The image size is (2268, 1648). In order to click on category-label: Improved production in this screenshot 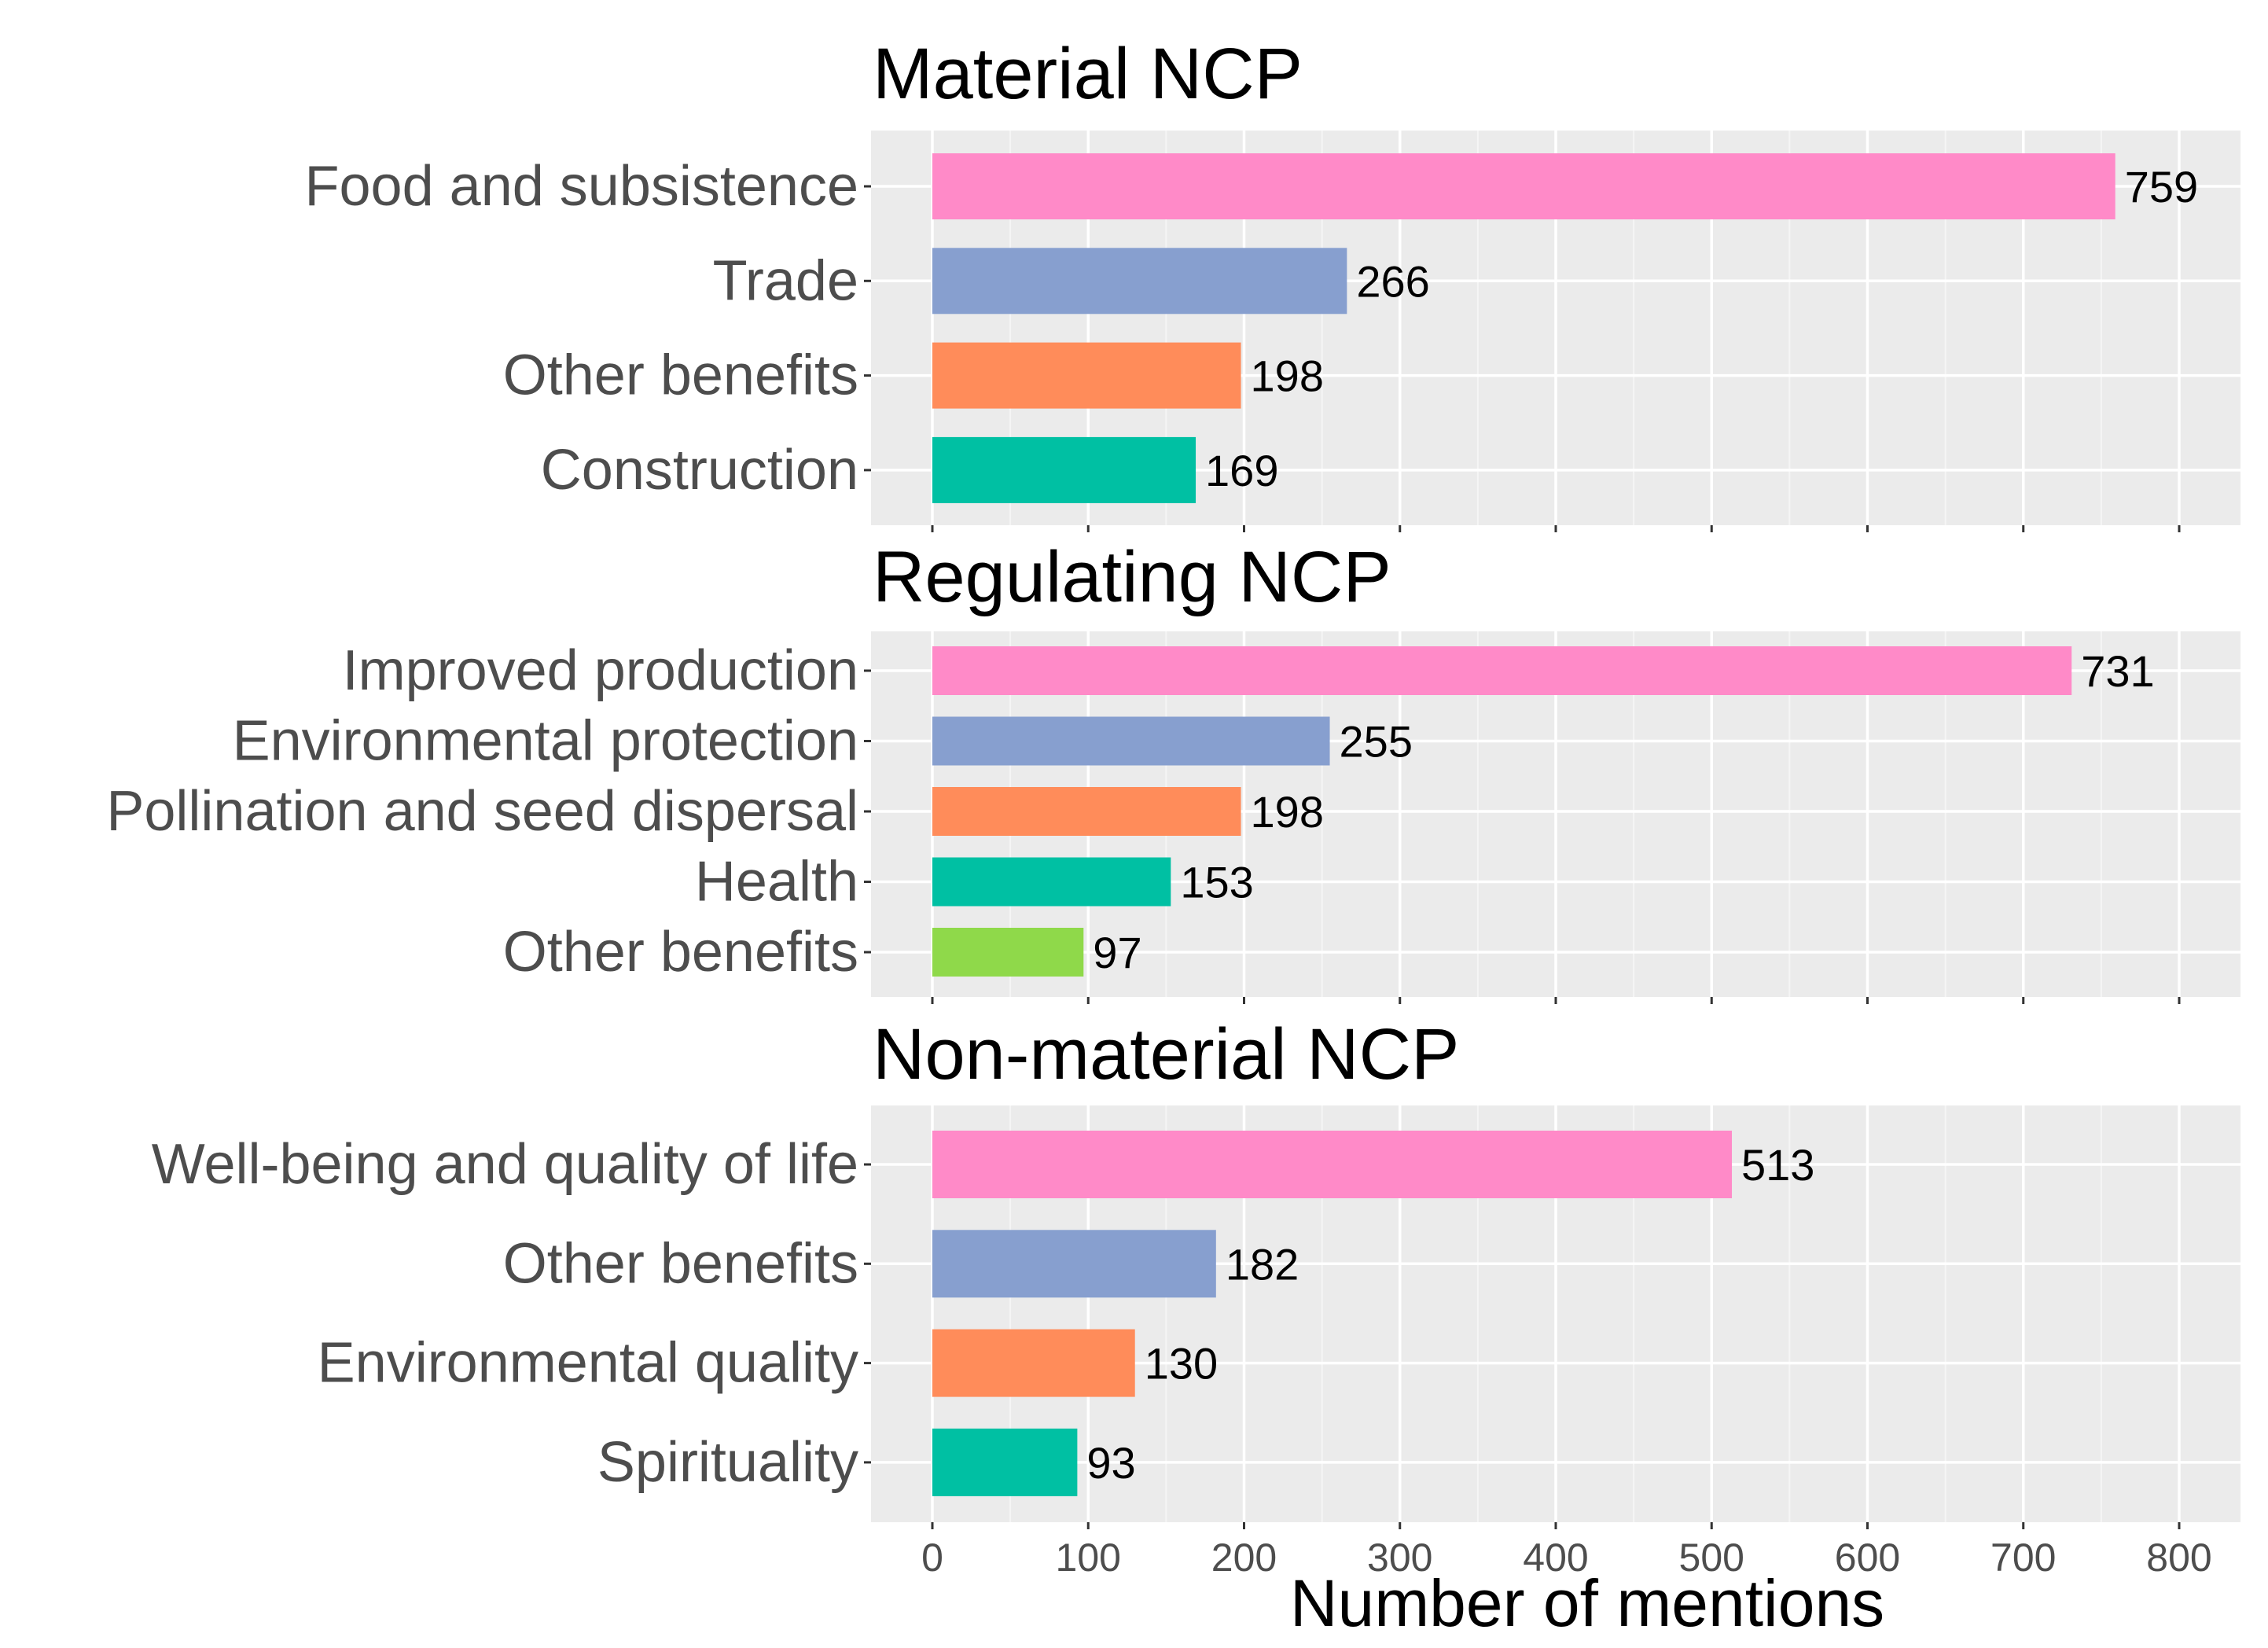, I will do `click(600, 670)`.